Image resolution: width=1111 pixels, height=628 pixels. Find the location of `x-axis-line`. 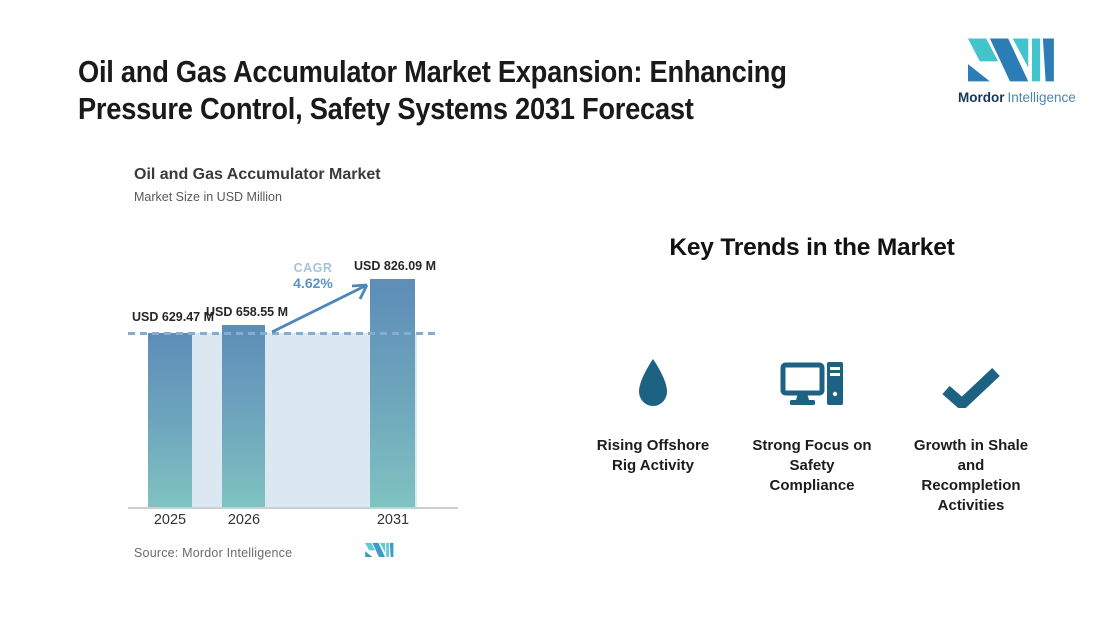

x-axis-line is located at coordinates (293, 508).